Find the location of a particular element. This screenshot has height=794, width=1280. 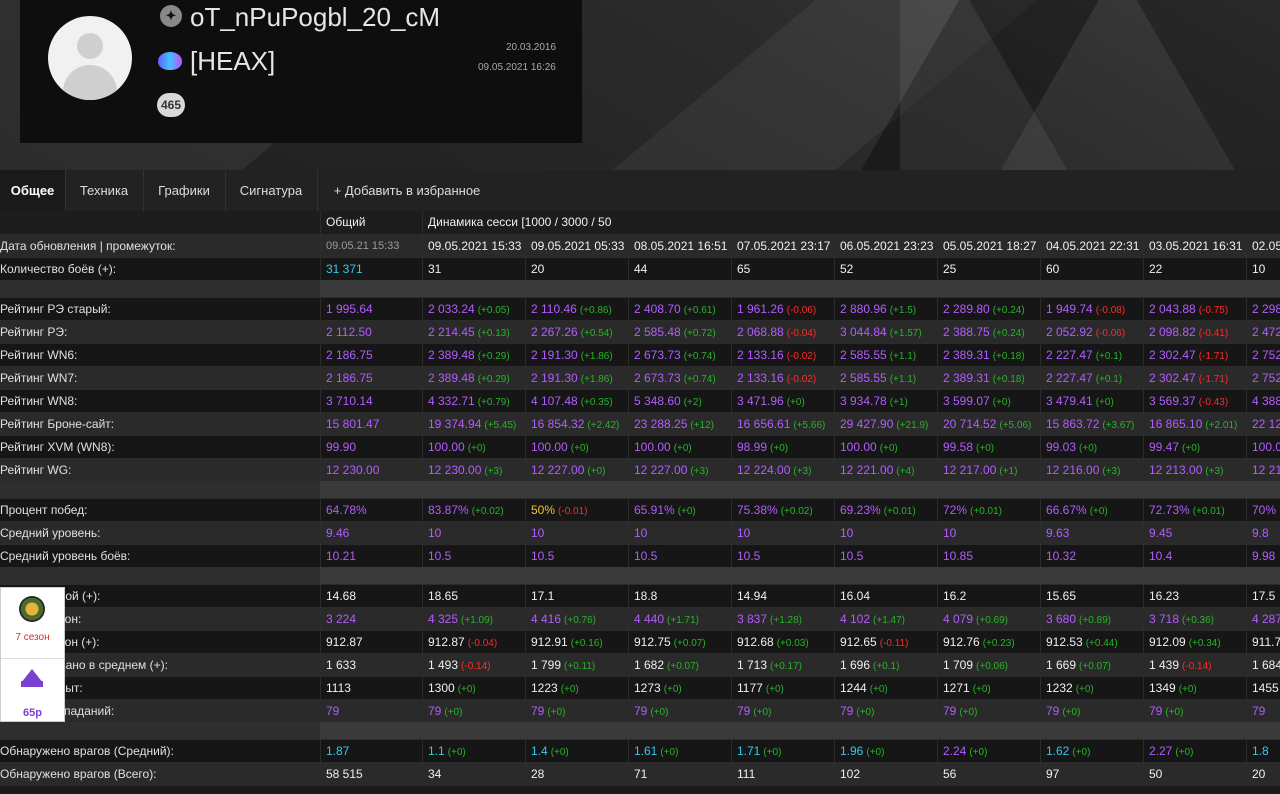

clan-logo-icon is located at coordinates (170, 61).